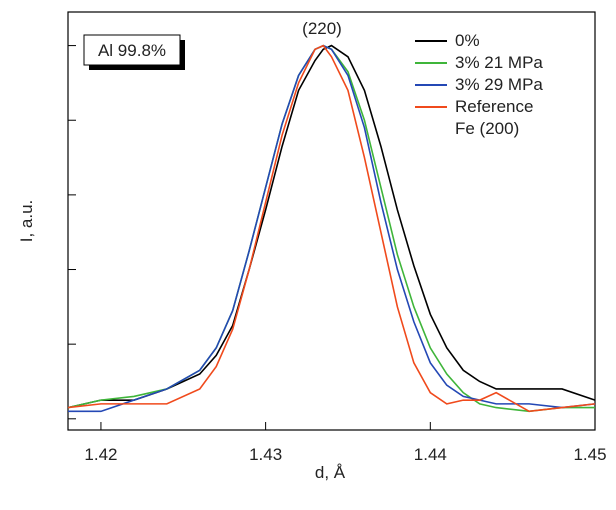 This screenshot has height=510, width=616. What do you see at coordinates (26, 221) in the screenshot?
I see `y-axis-label: I, a.u.` at bounding box center [26, 221].